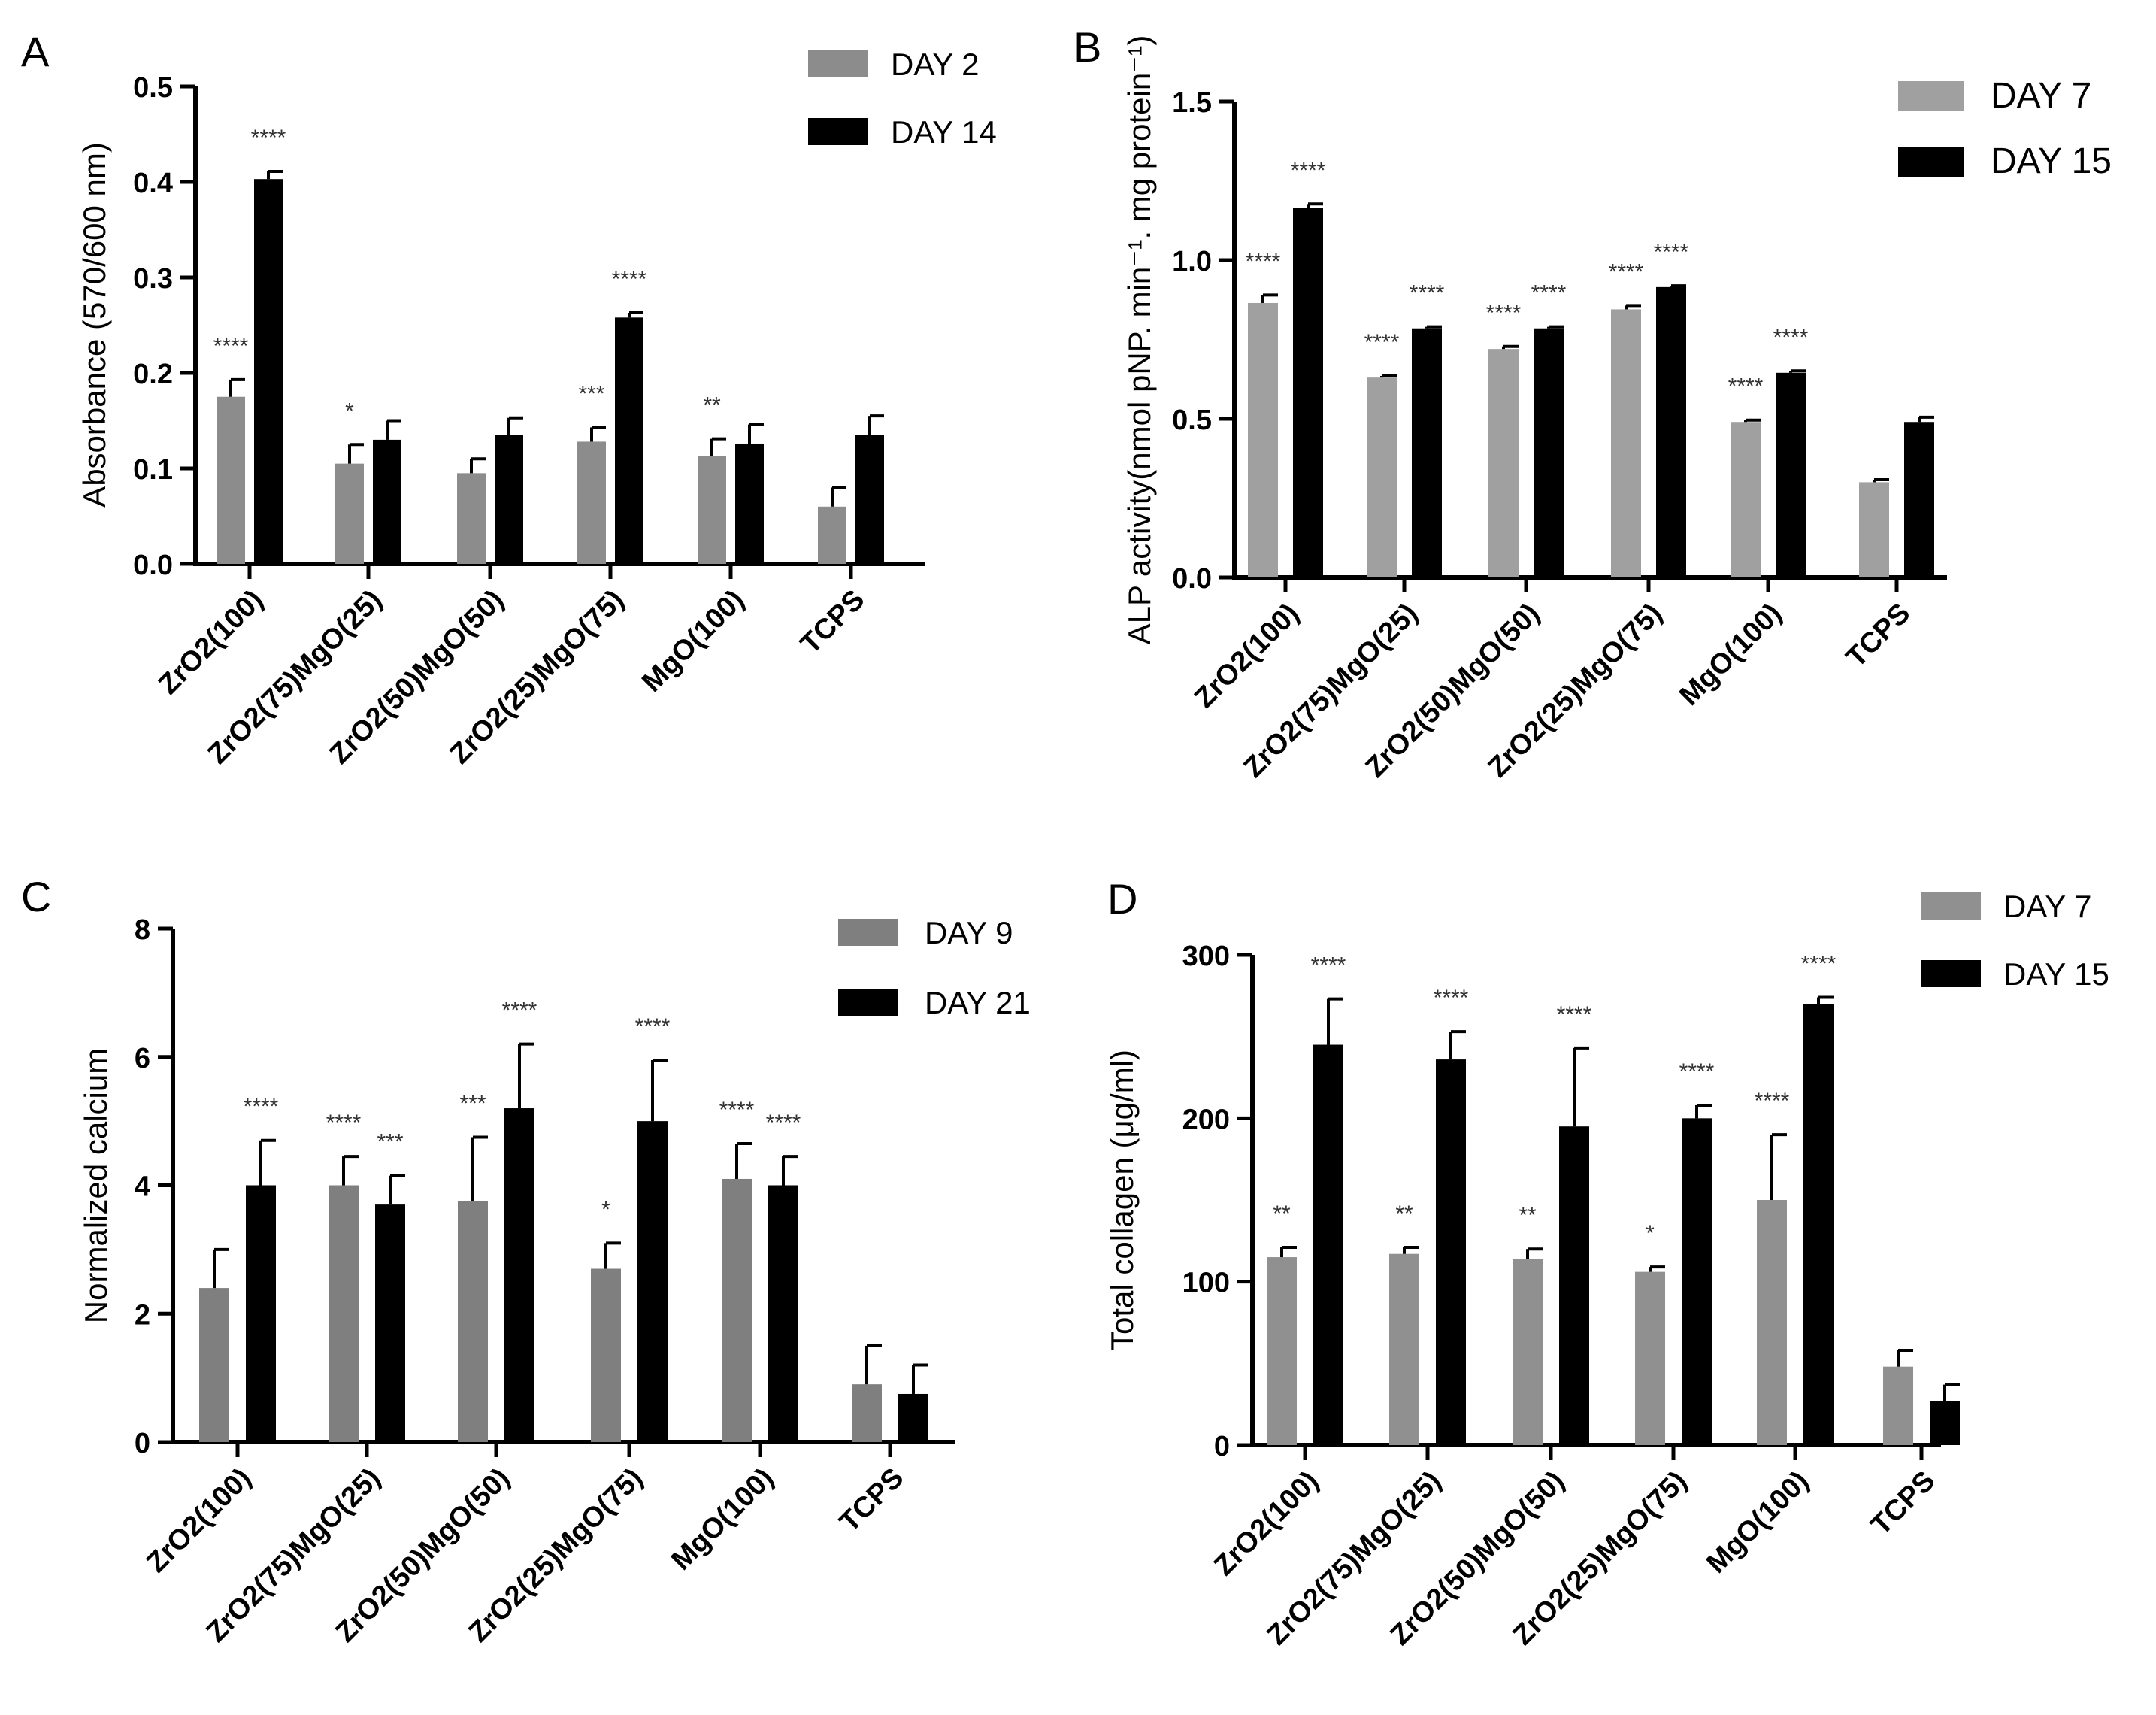 The width and height of the screenshot is (2156, 1715). I want to click on legend-B: DAY 7 DAY 15, so click(2005, 128).